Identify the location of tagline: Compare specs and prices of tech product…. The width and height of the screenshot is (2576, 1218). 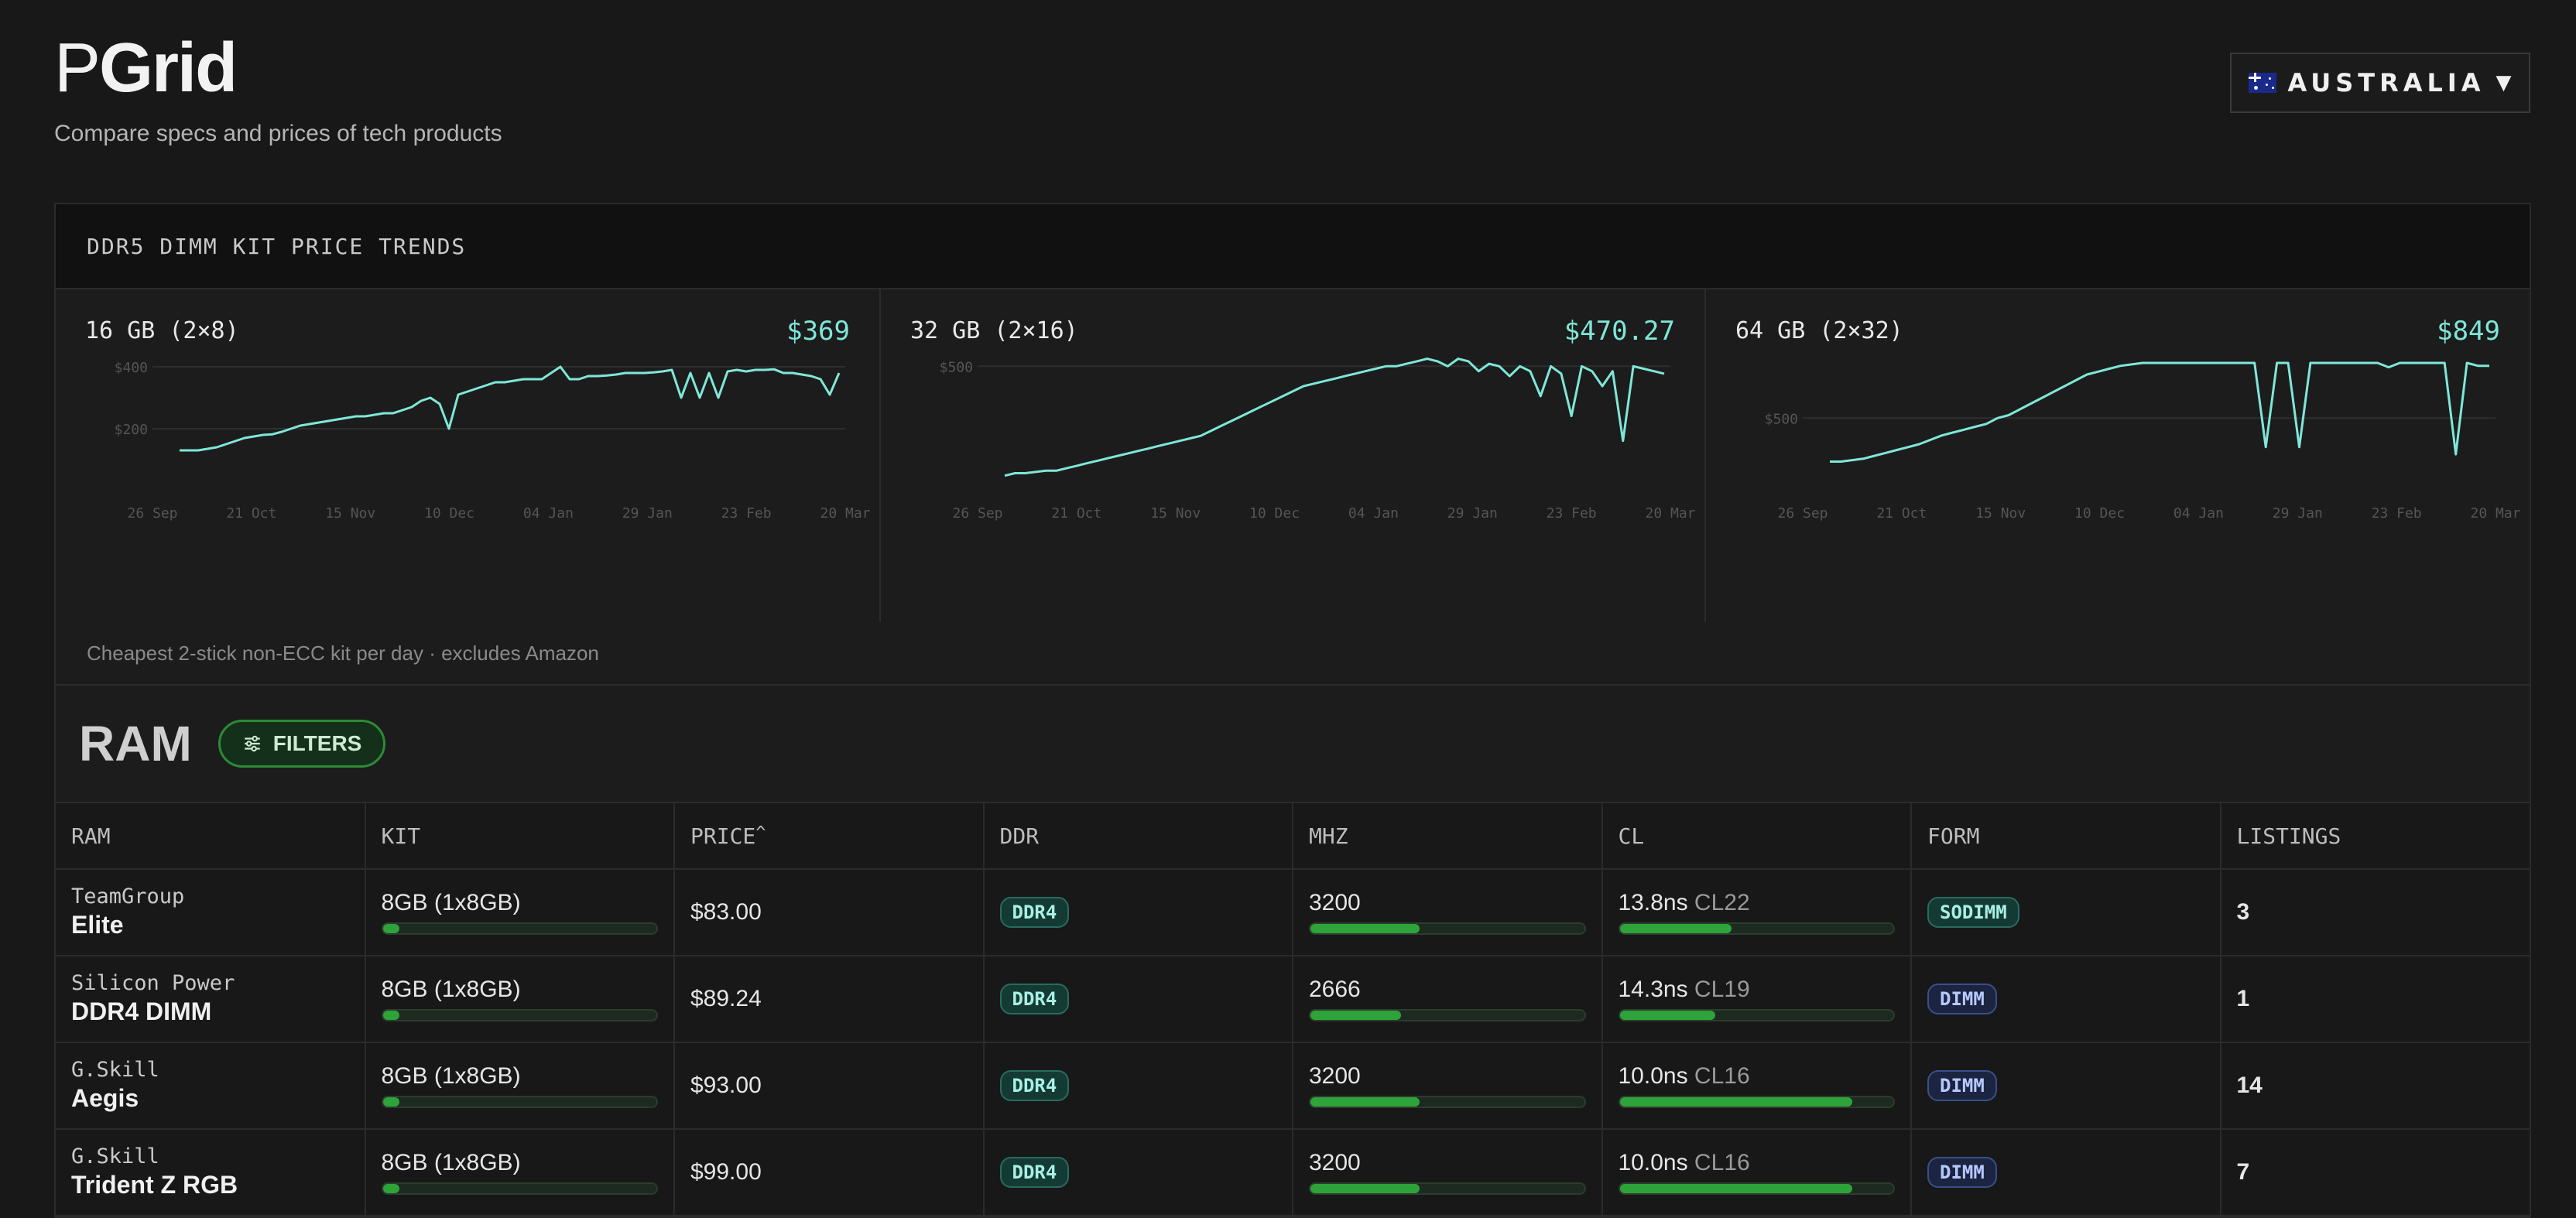
(278, 133).